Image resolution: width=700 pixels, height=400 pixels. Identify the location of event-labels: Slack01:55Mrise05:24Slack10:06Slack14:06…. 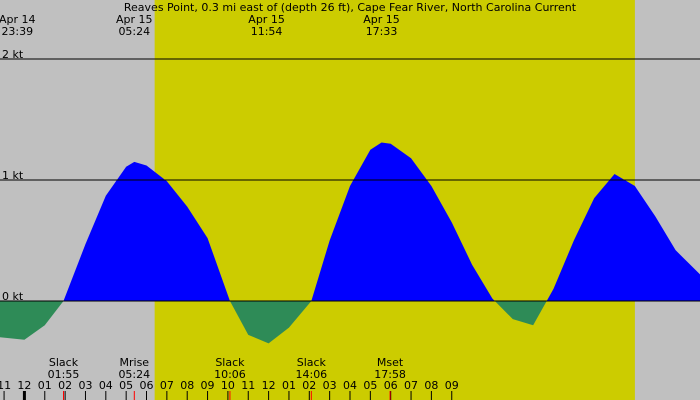
(227, 368).